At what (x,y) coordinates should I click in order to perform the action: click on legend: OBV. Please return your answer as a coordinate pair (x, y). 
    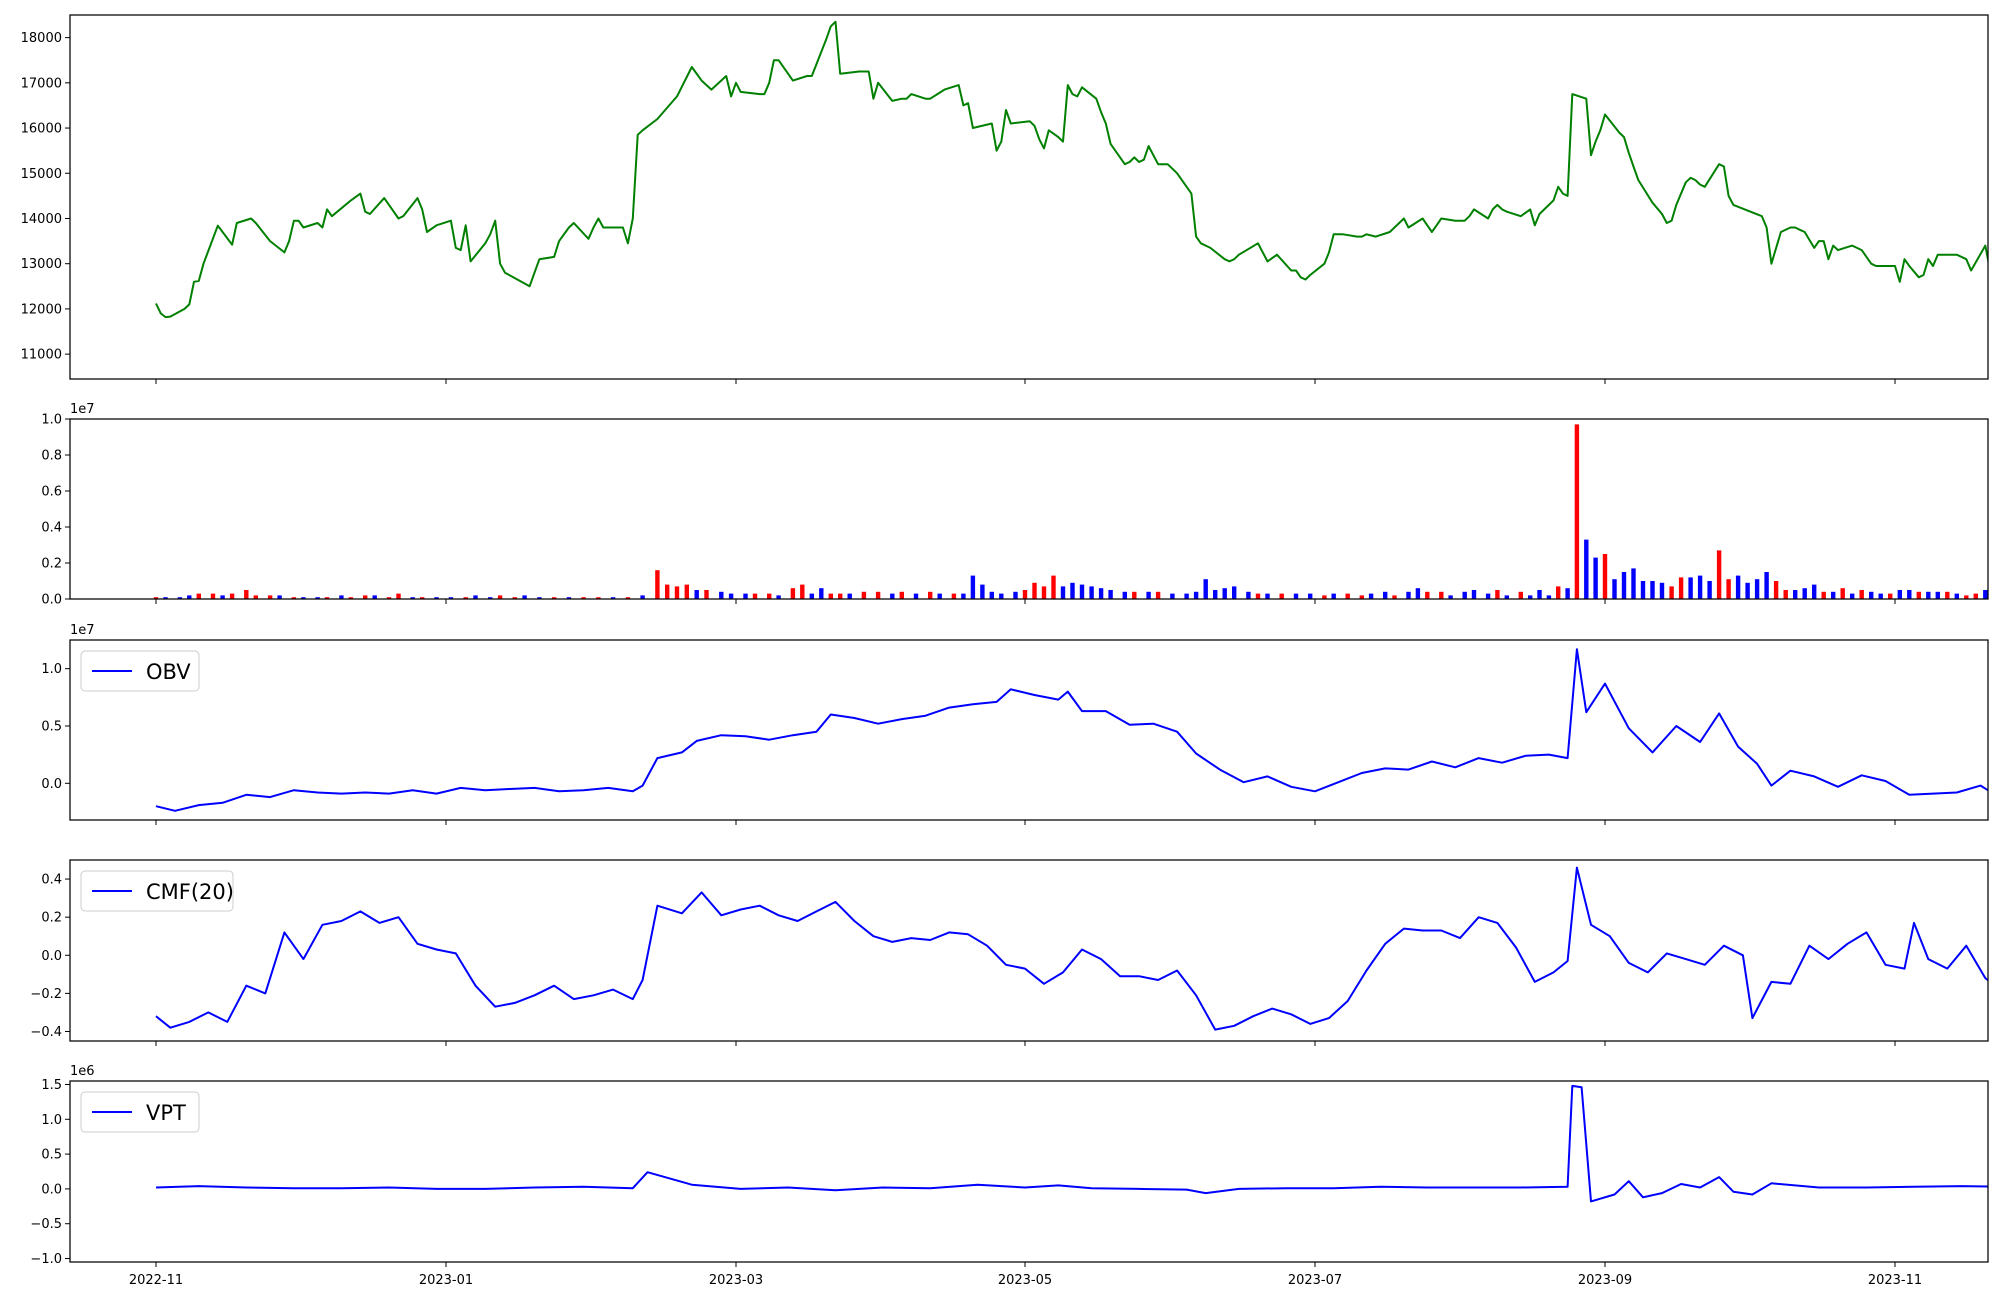
    Looking at the image, I should click on (140, 671).